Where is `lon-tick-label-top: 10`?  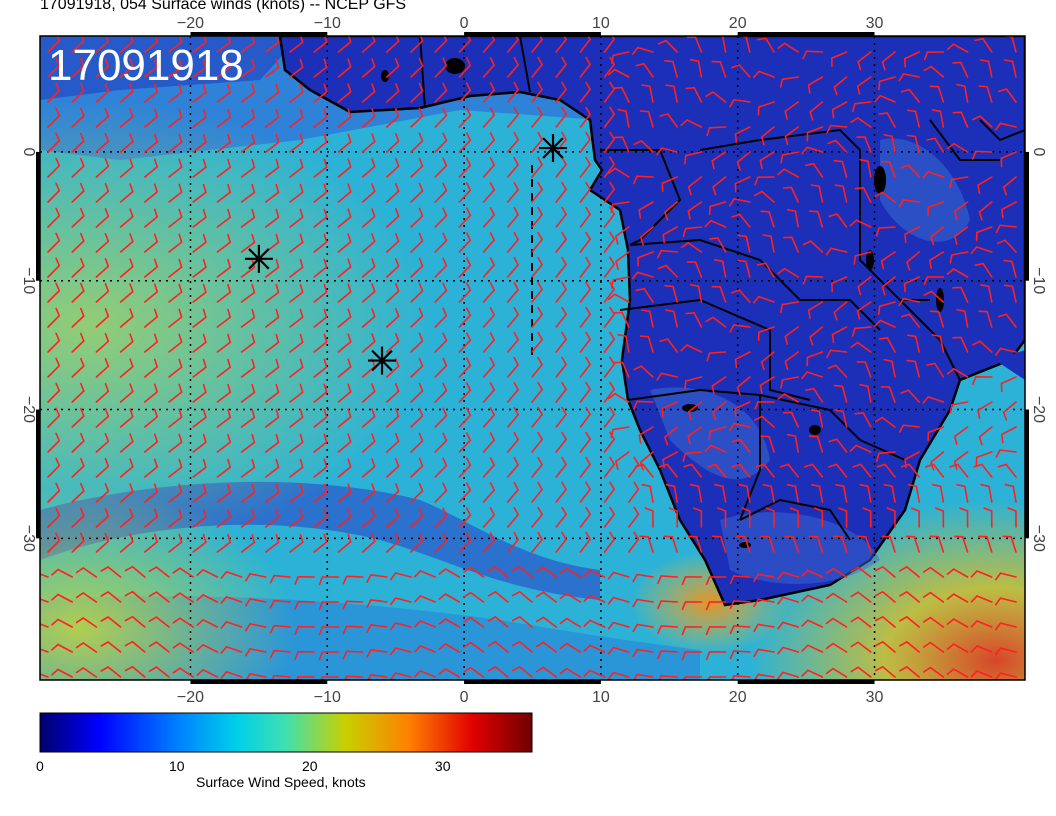
lon-tick-label-top: 10 is located at coordinates (601, 23).